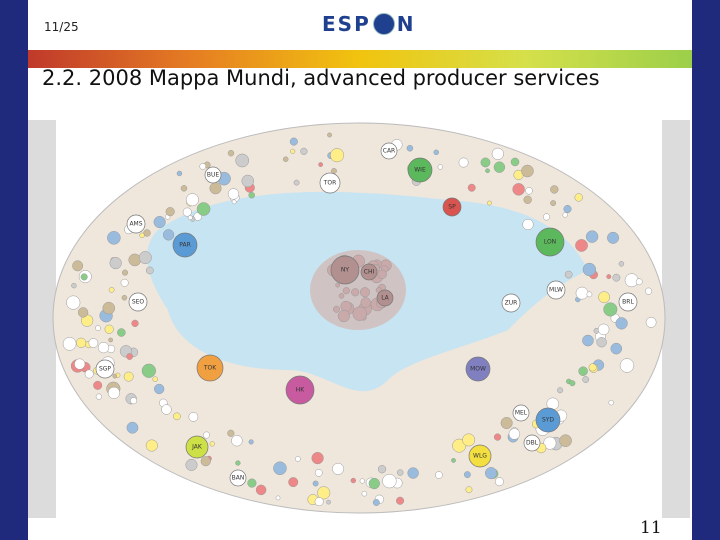 The image size is (720, 540). I want to click on city-label: LA, so click(385, 298).